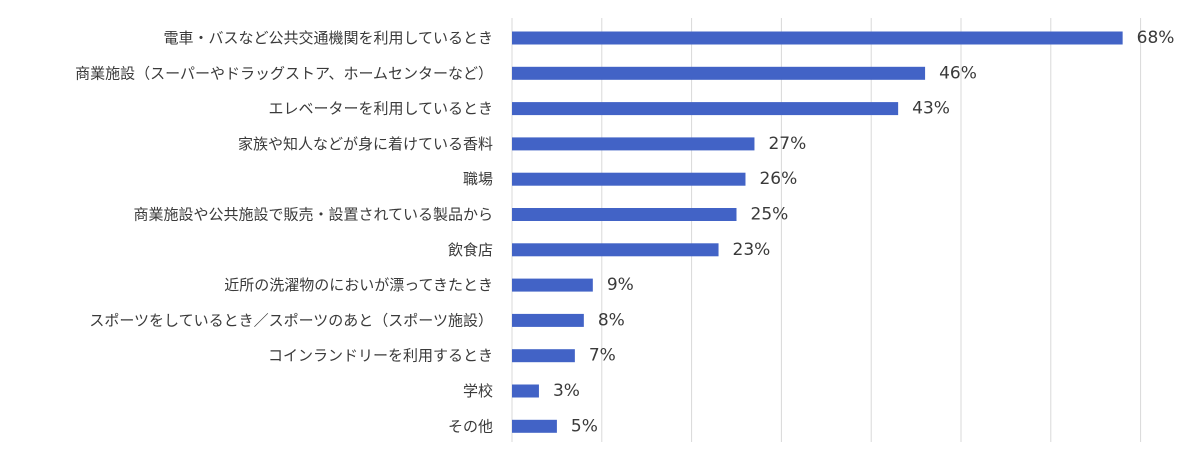 This screenshot has height=454, width=1200. Describe the element at coordinates (611, 320) in the screenshot. I see `value-label: 8%` at that location.